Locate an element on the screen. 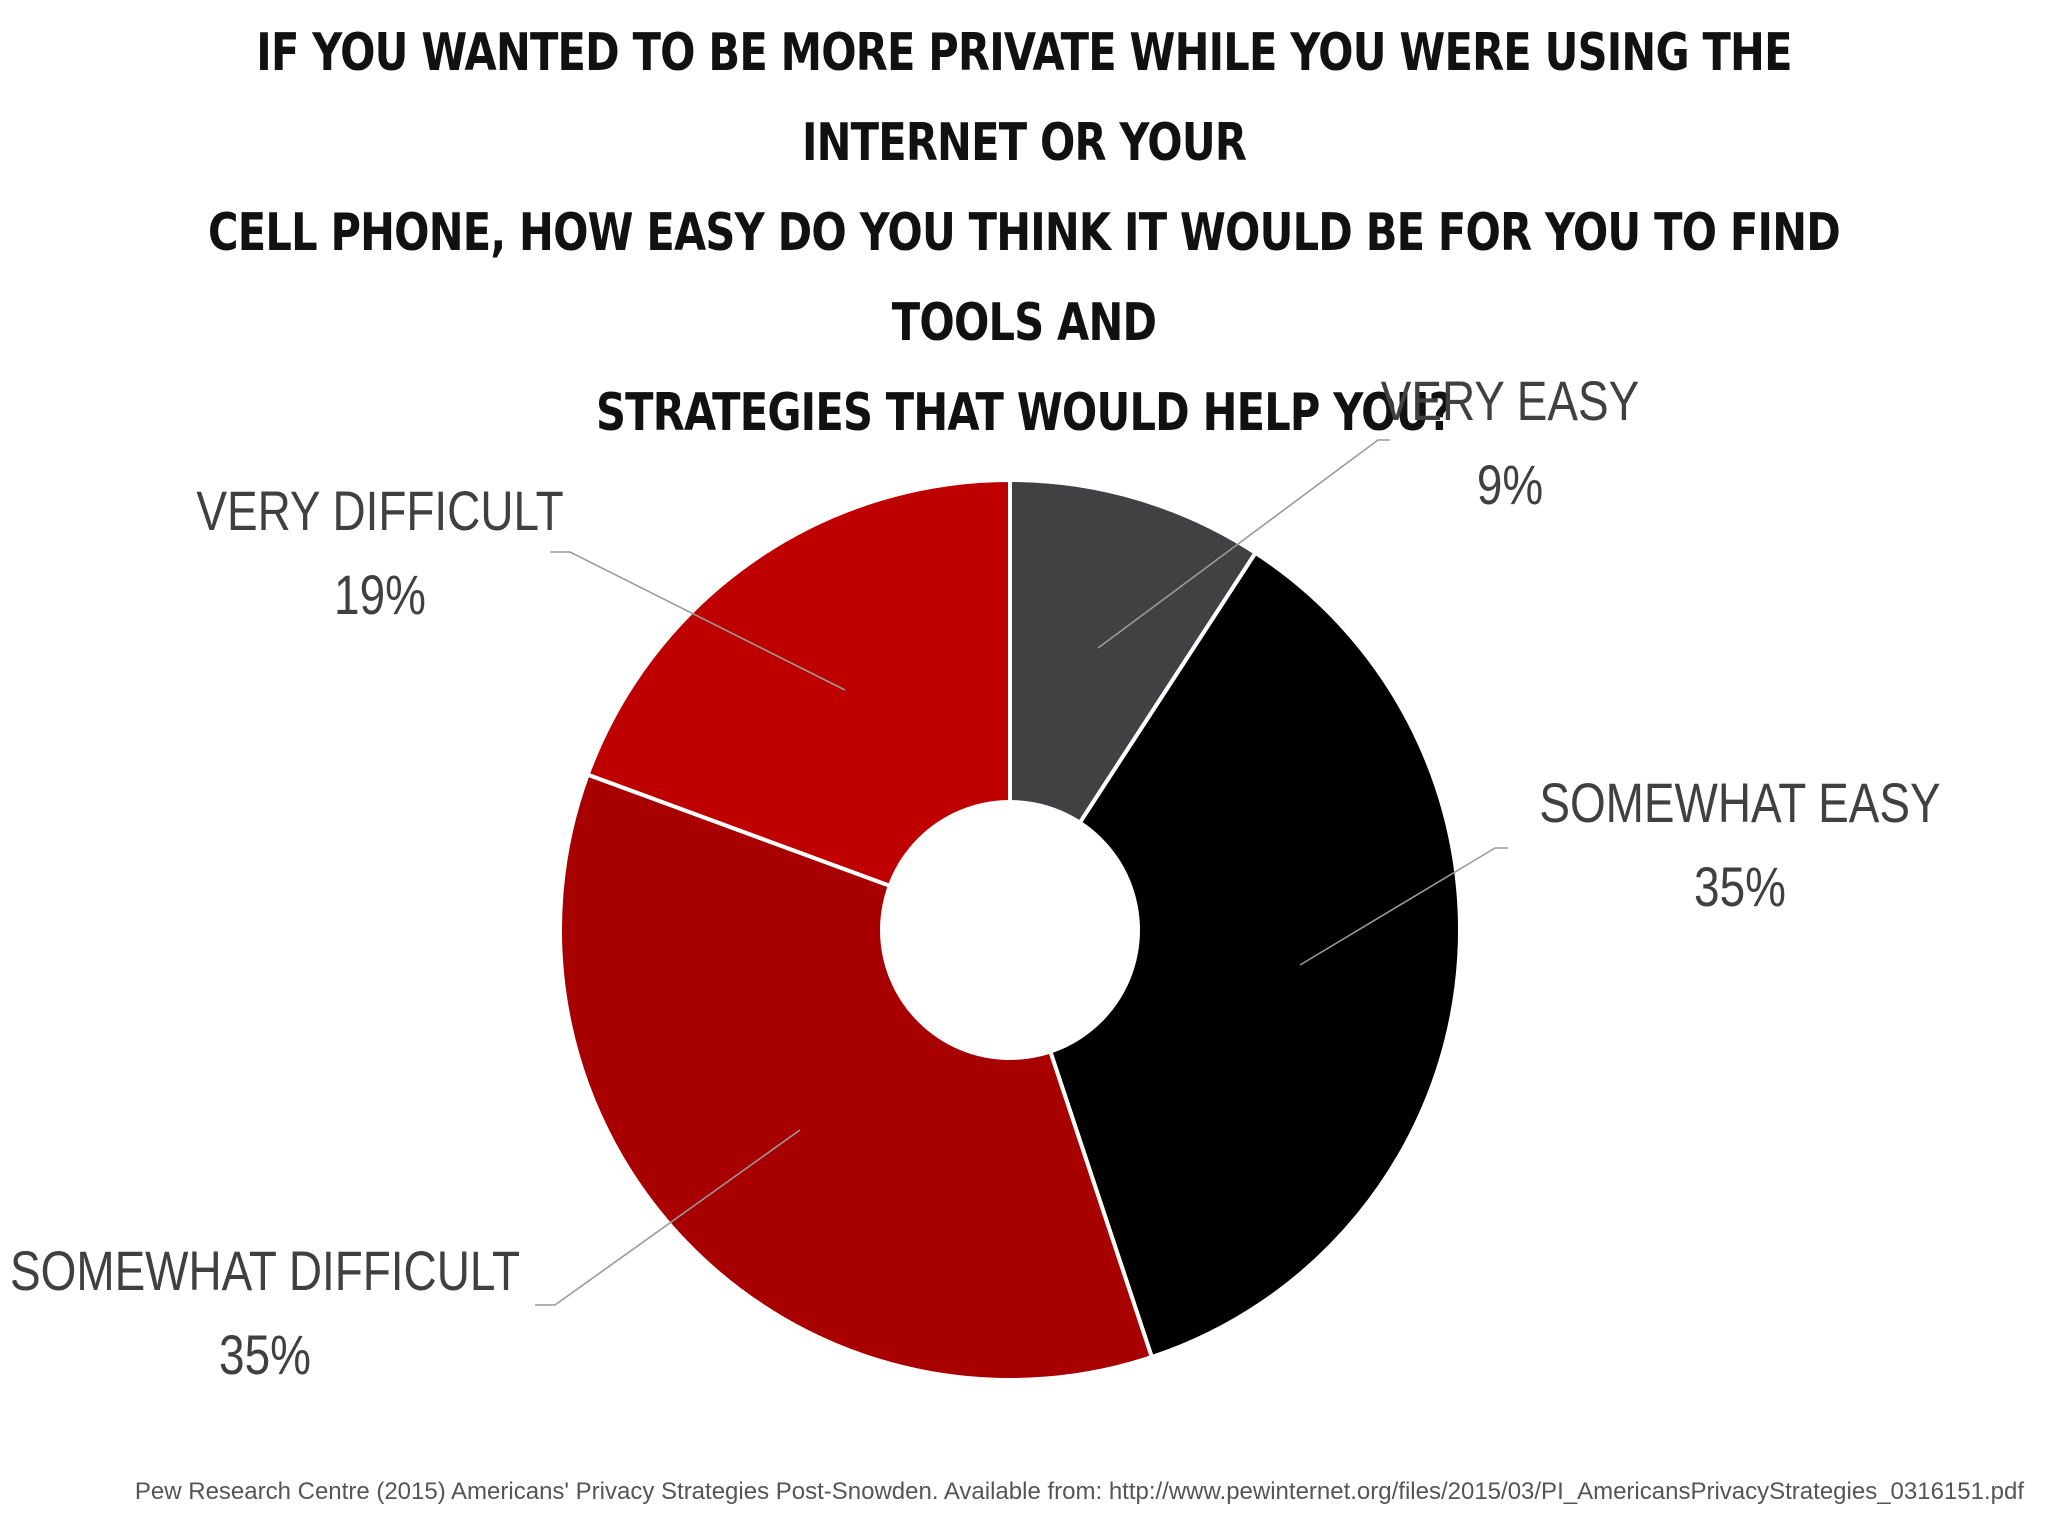 The width and height of the screenshot is (2048, 1536). slice-label-somewhat-difficult: SOMEWHAT DIFFICULT is located at coordinates (265, 1271).